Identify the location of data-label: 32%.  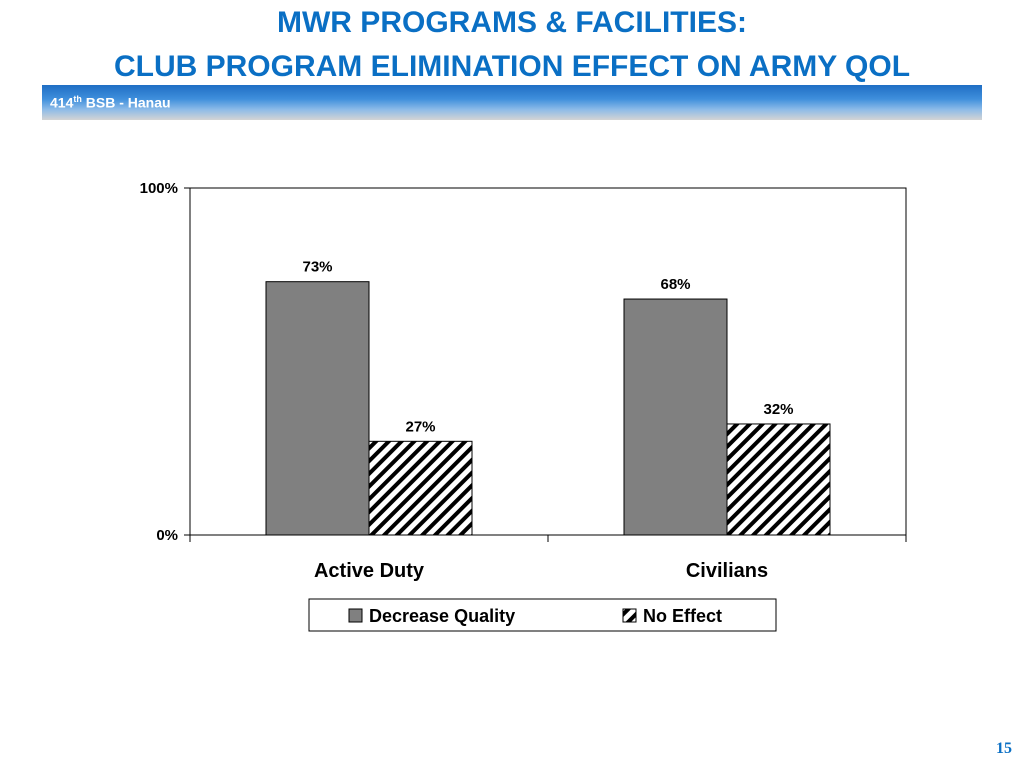
(778, 409).